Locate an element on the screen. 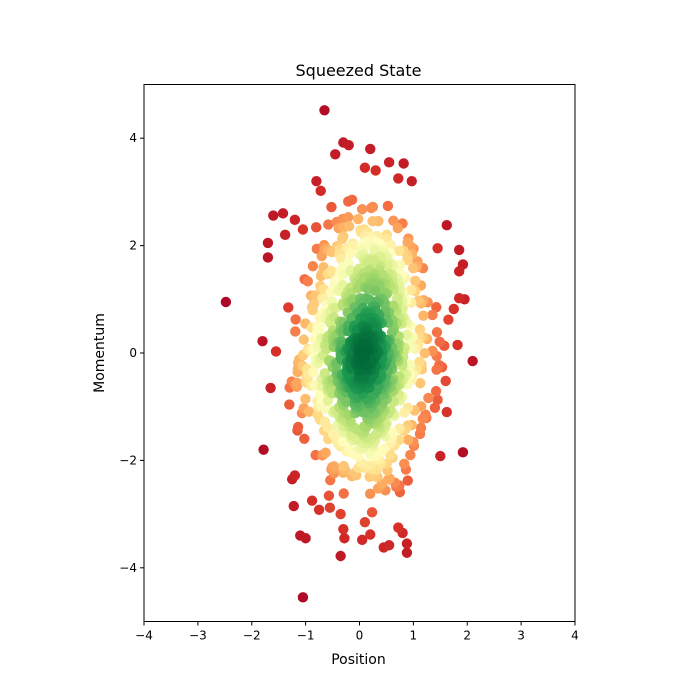  x-tick-label: −1 is located at coordinates (306, 636).